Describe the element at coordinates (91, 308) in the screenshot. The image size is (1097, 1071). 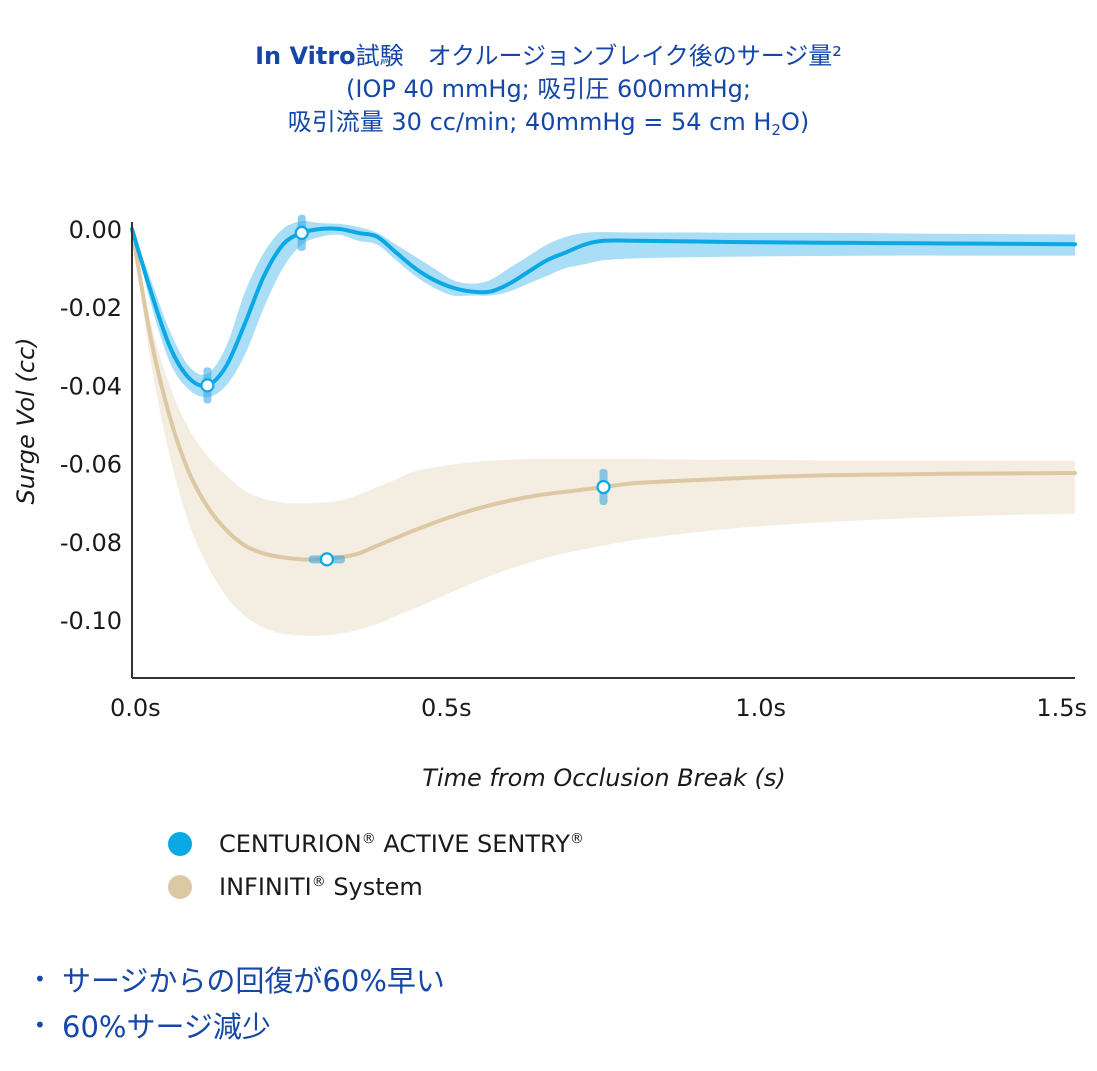
I see `y-tick-label: -0.02` at that location.